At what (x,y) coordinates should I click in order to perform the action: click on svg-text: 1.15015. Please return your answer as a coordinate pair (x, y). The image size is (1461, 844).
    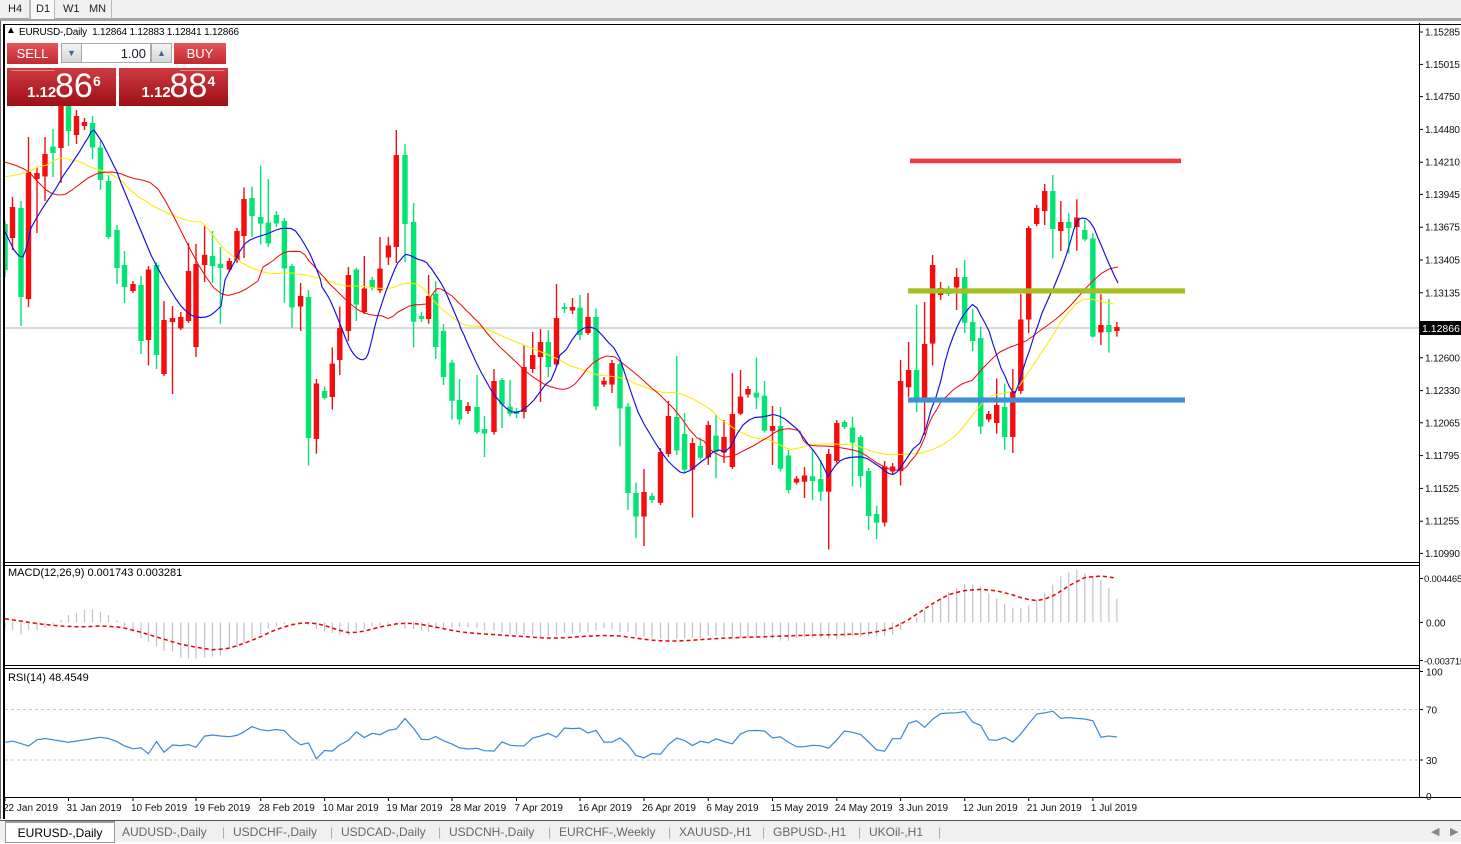
    Looking at the image, I should click on (1442, 65).